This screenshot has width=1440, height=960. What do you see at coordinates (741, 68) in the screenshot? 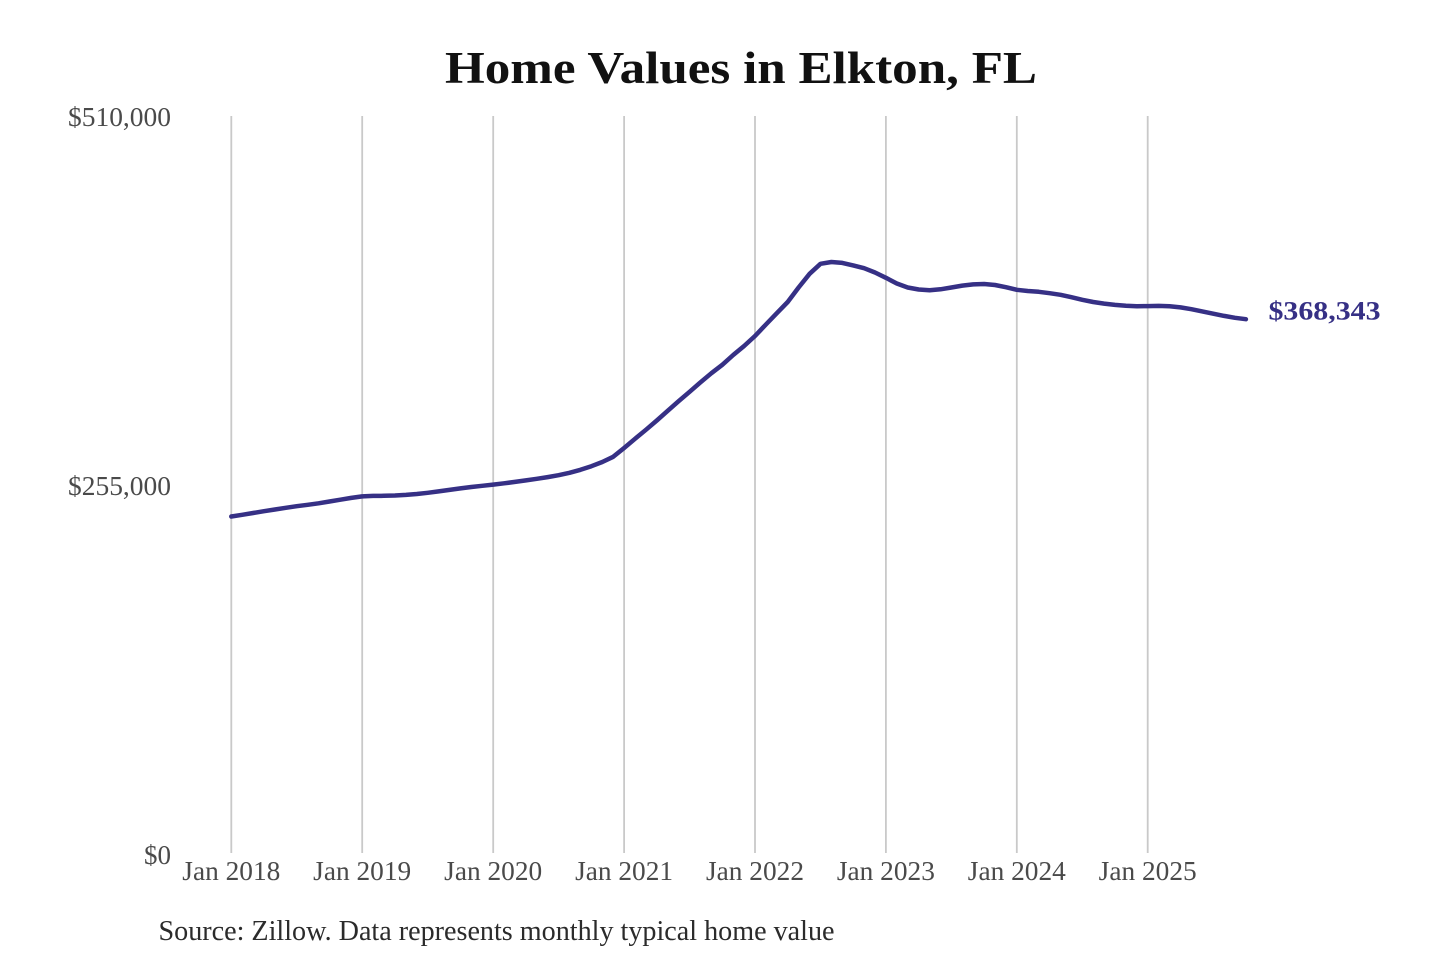
I see `svg-text: Home Values in Elkton, FL` at bounding box center [741, 68].